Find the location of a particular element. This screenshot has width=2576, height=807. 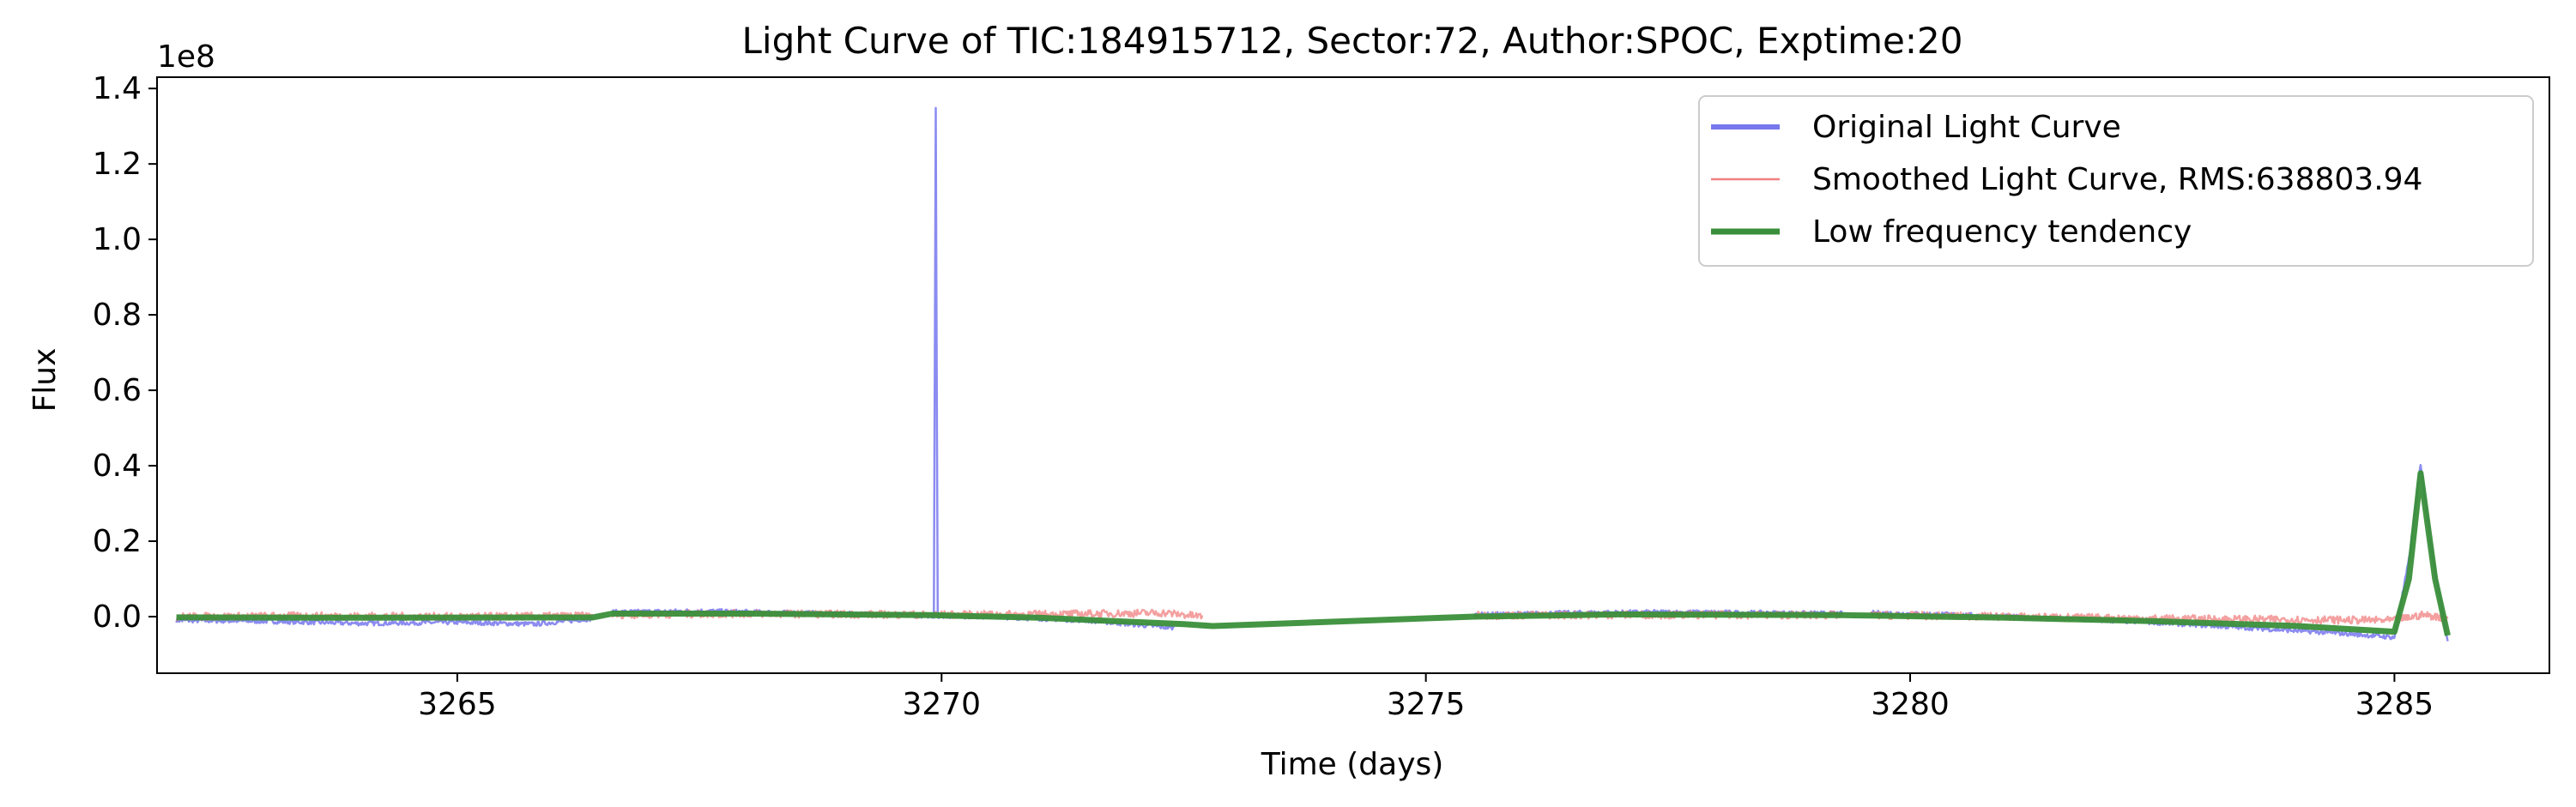

y-tick-label: 0.6 is located at coordinates (118, 390).